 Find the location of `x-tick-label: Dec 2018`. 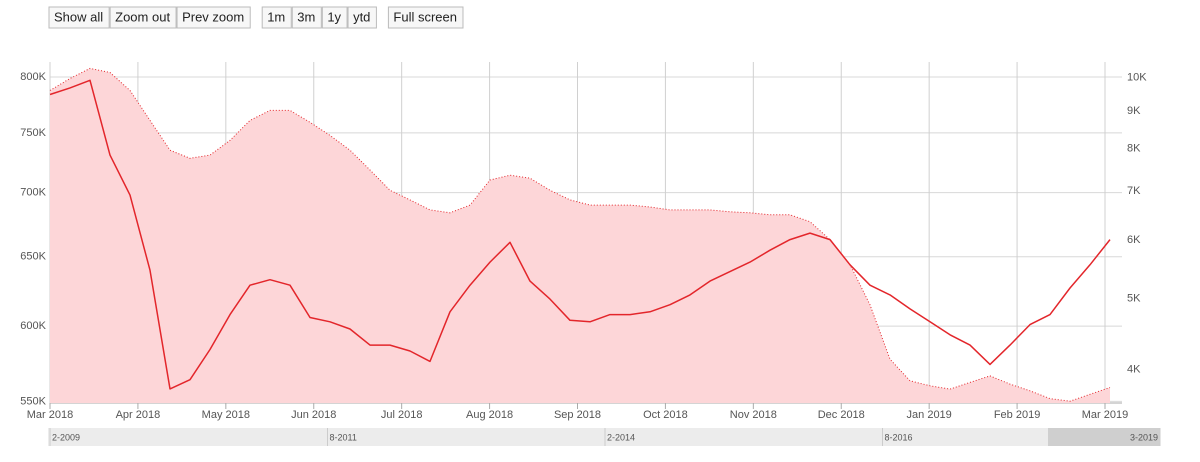

x-tick-label: Dec 2018 is located at coordinates (841, 415).